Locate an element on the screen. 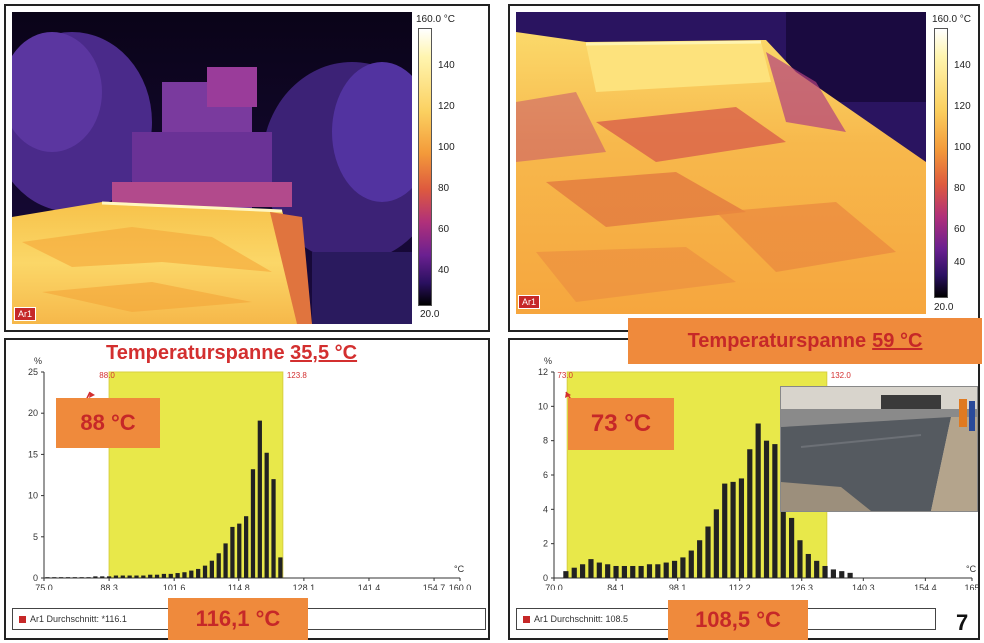 The height and width of the screenshot is (643, 984). x-axis-label: °C is located at coordinates (971, 569).